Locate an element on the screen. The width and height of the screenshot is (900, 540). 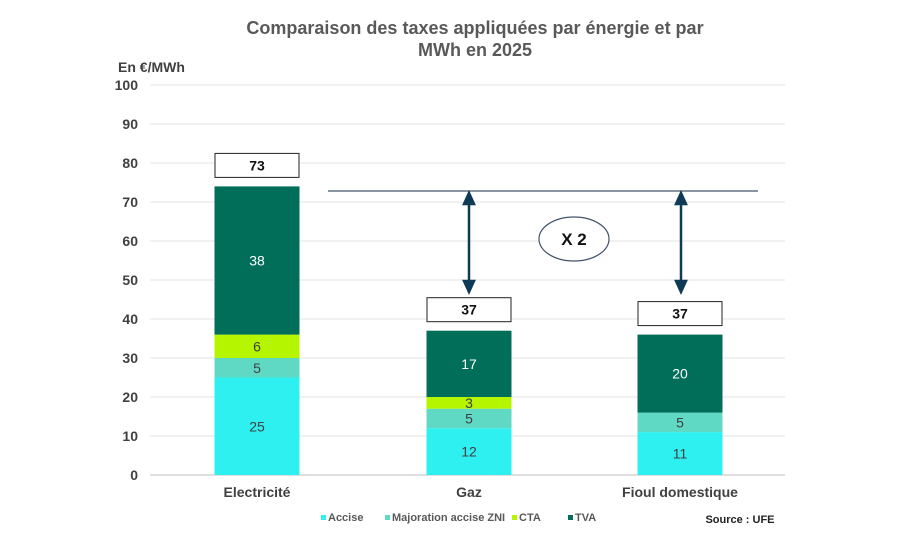
annotation-x2: X 2 is located at coordinates (574, 239).